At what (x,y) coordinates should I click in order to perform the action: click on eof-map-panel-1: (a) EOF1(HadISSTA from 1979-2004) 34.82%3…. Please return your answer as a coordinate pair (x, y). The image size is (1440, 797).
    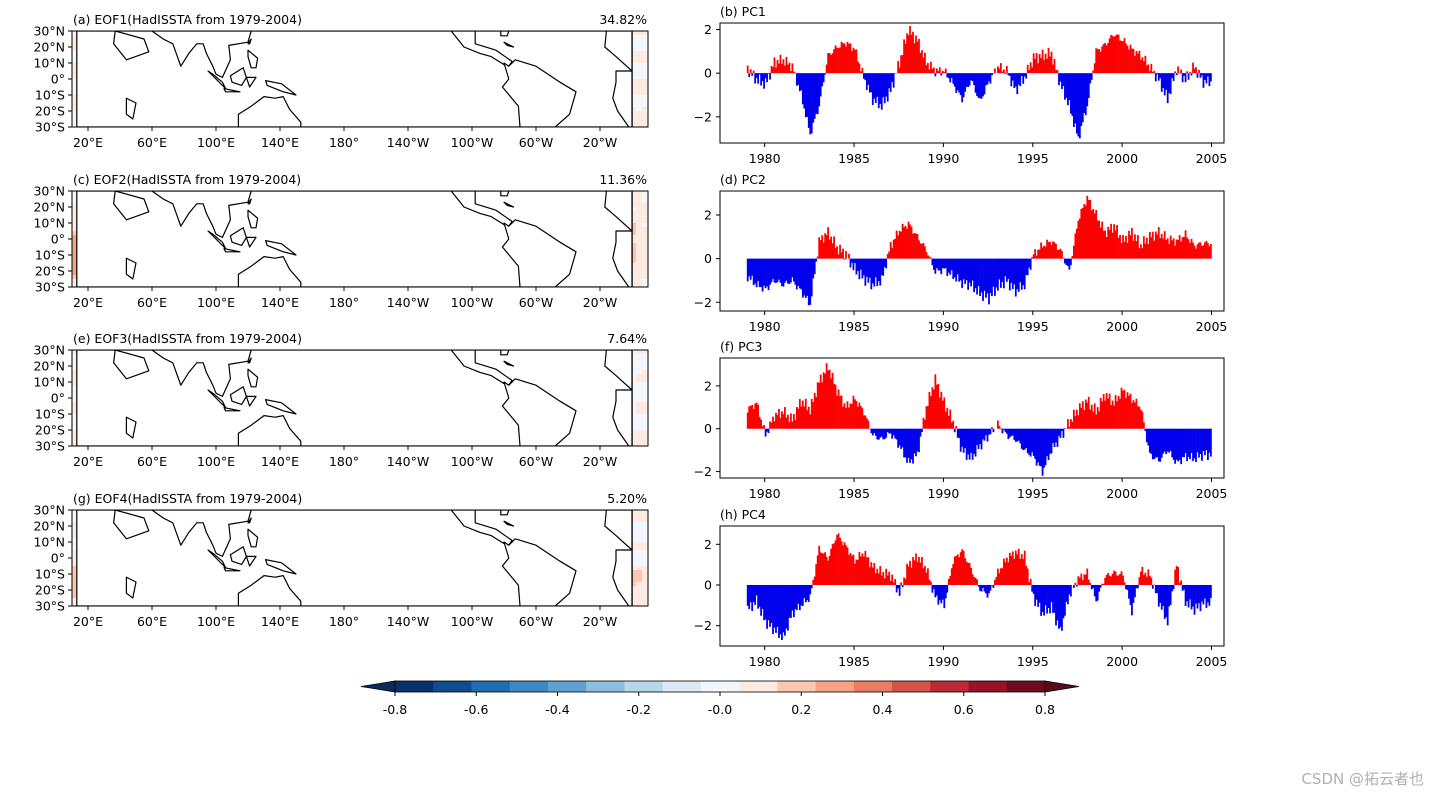
    Looking at the image, I should click on (341, 81).